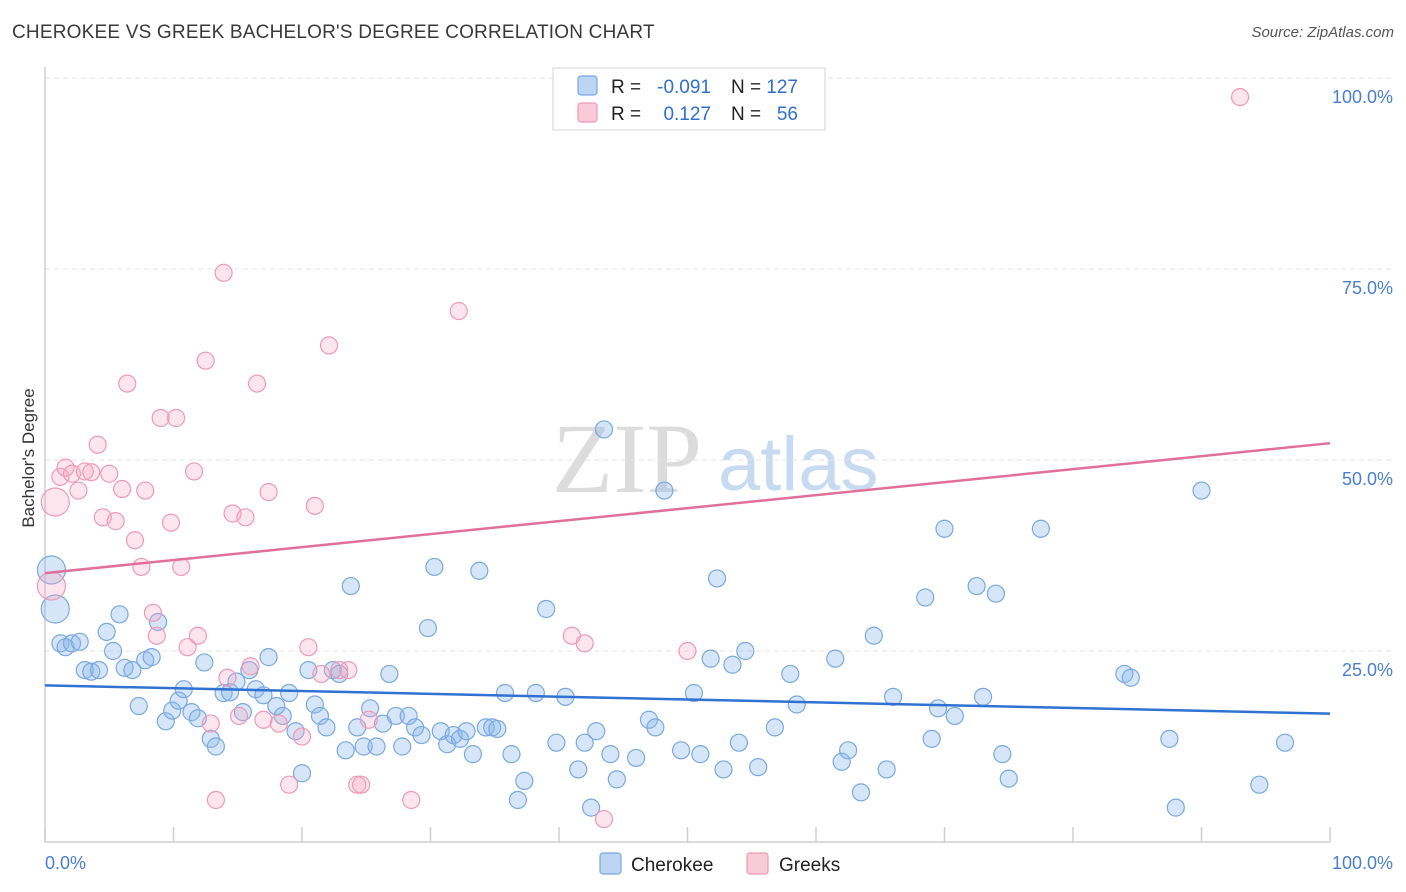  What do you see at coordinates (1367, 670) in the screenshot?
I see `y-tick-label-25: 25.0%` at bounding box center [1367, 670].